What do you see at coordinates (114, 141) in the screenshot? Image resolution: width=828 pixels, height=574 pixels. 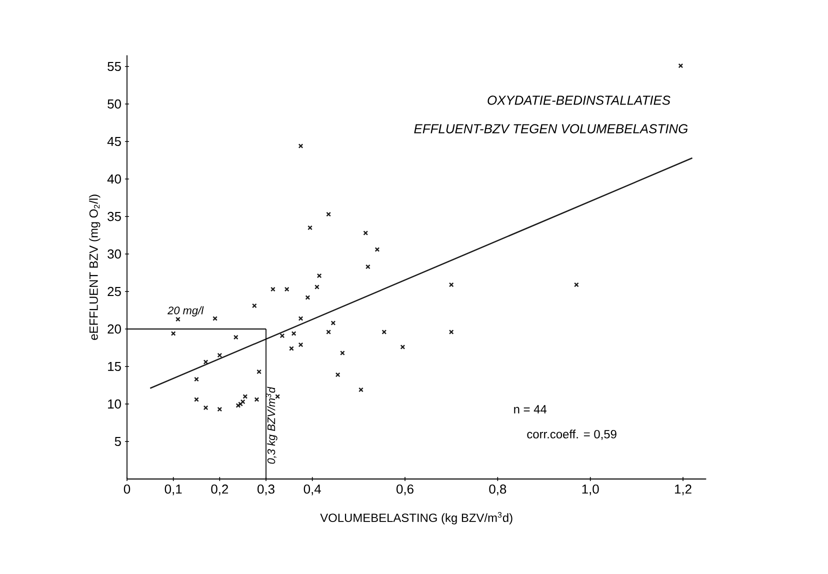 I see `y-tick-label: 45` at bounding box center [114, 141].